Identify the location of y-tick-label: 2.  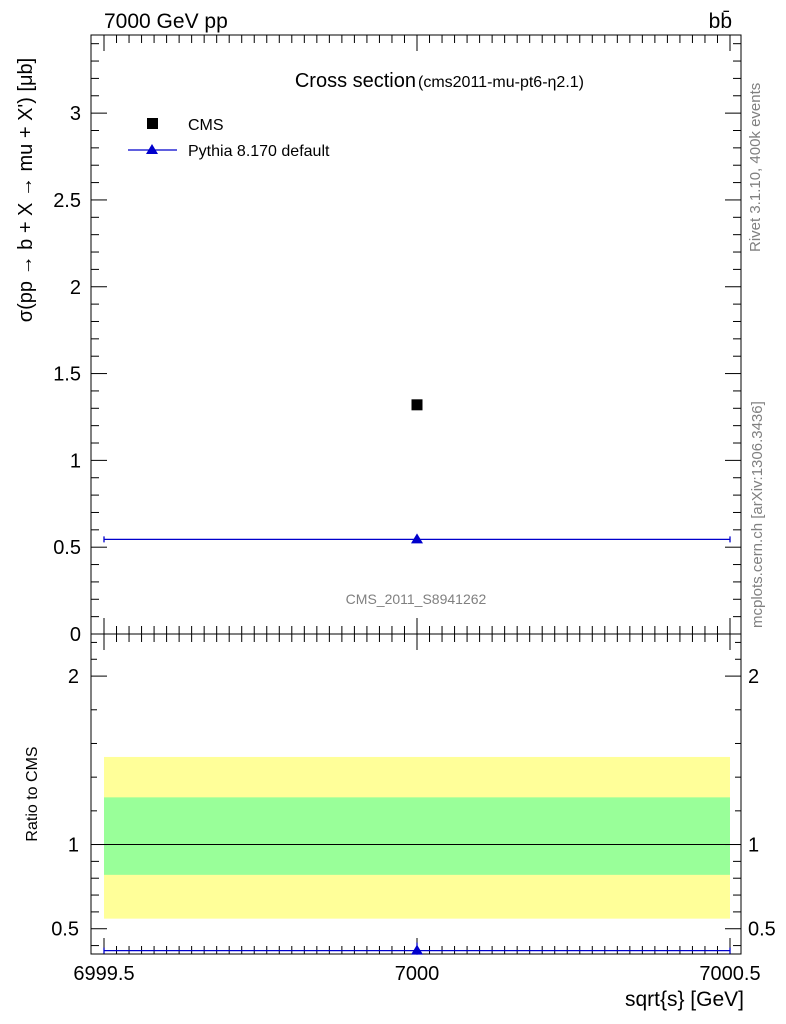
(75, 288).